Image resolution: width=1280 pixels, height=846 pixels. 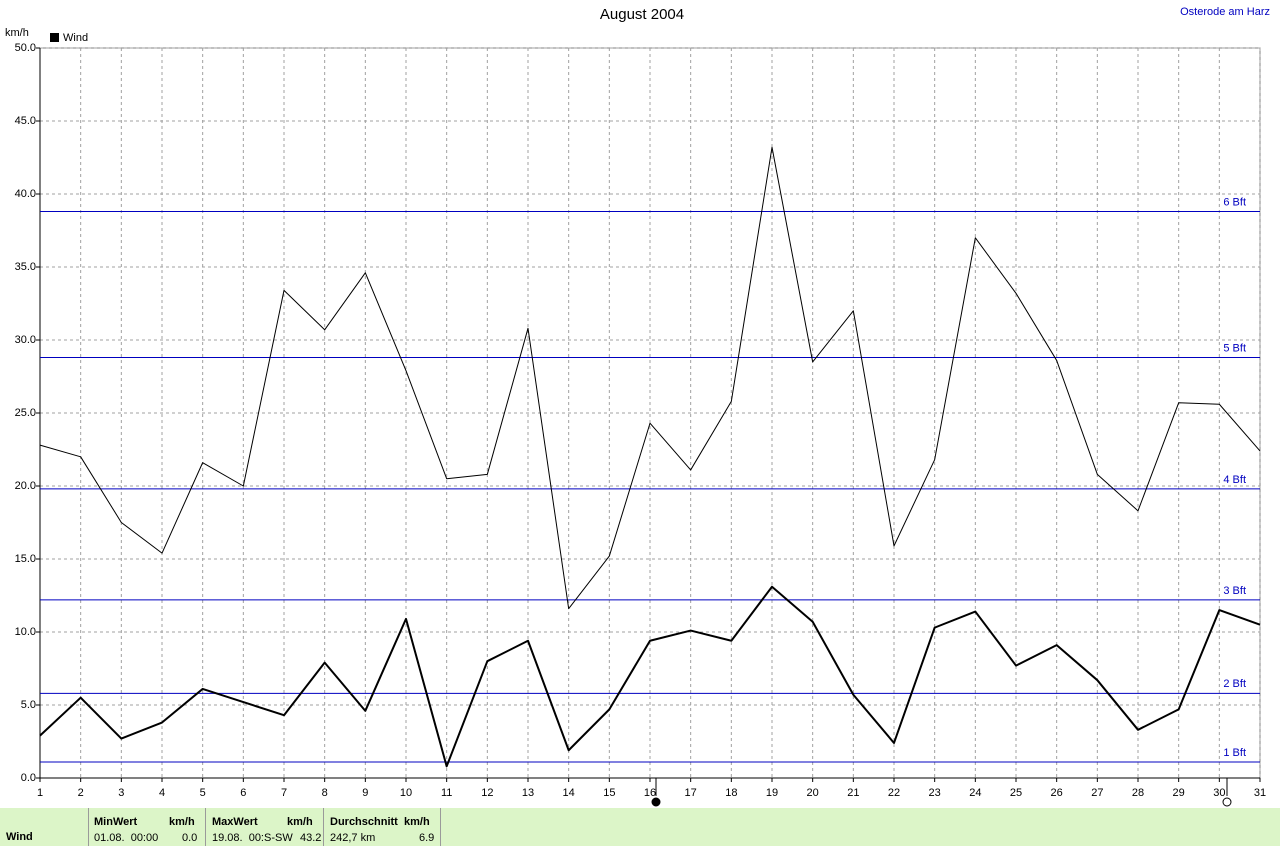 What do you see at coordinates (813, 793) in the screenshot?
I see `x-tick-label: 20` at bounding box center [813, 793].